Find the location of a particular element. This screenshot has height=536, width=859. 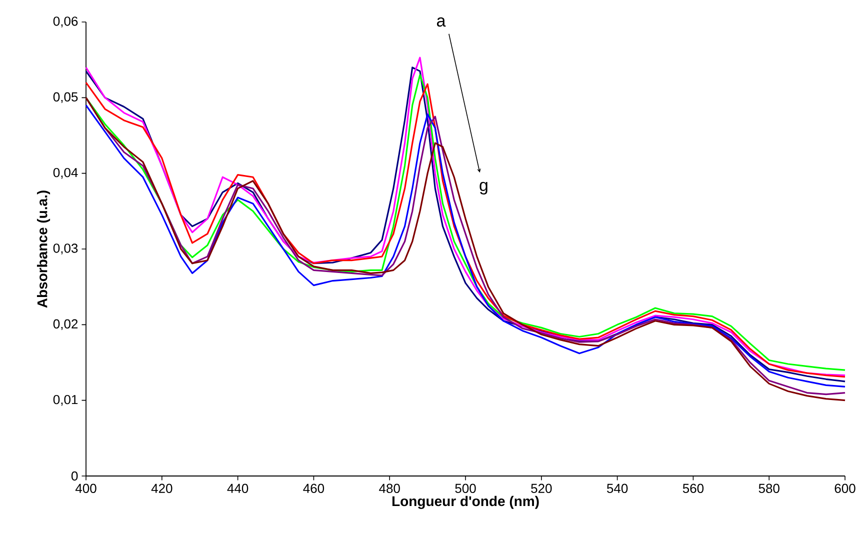

y-tick-label: 0 is located at coordinates (74, 476).